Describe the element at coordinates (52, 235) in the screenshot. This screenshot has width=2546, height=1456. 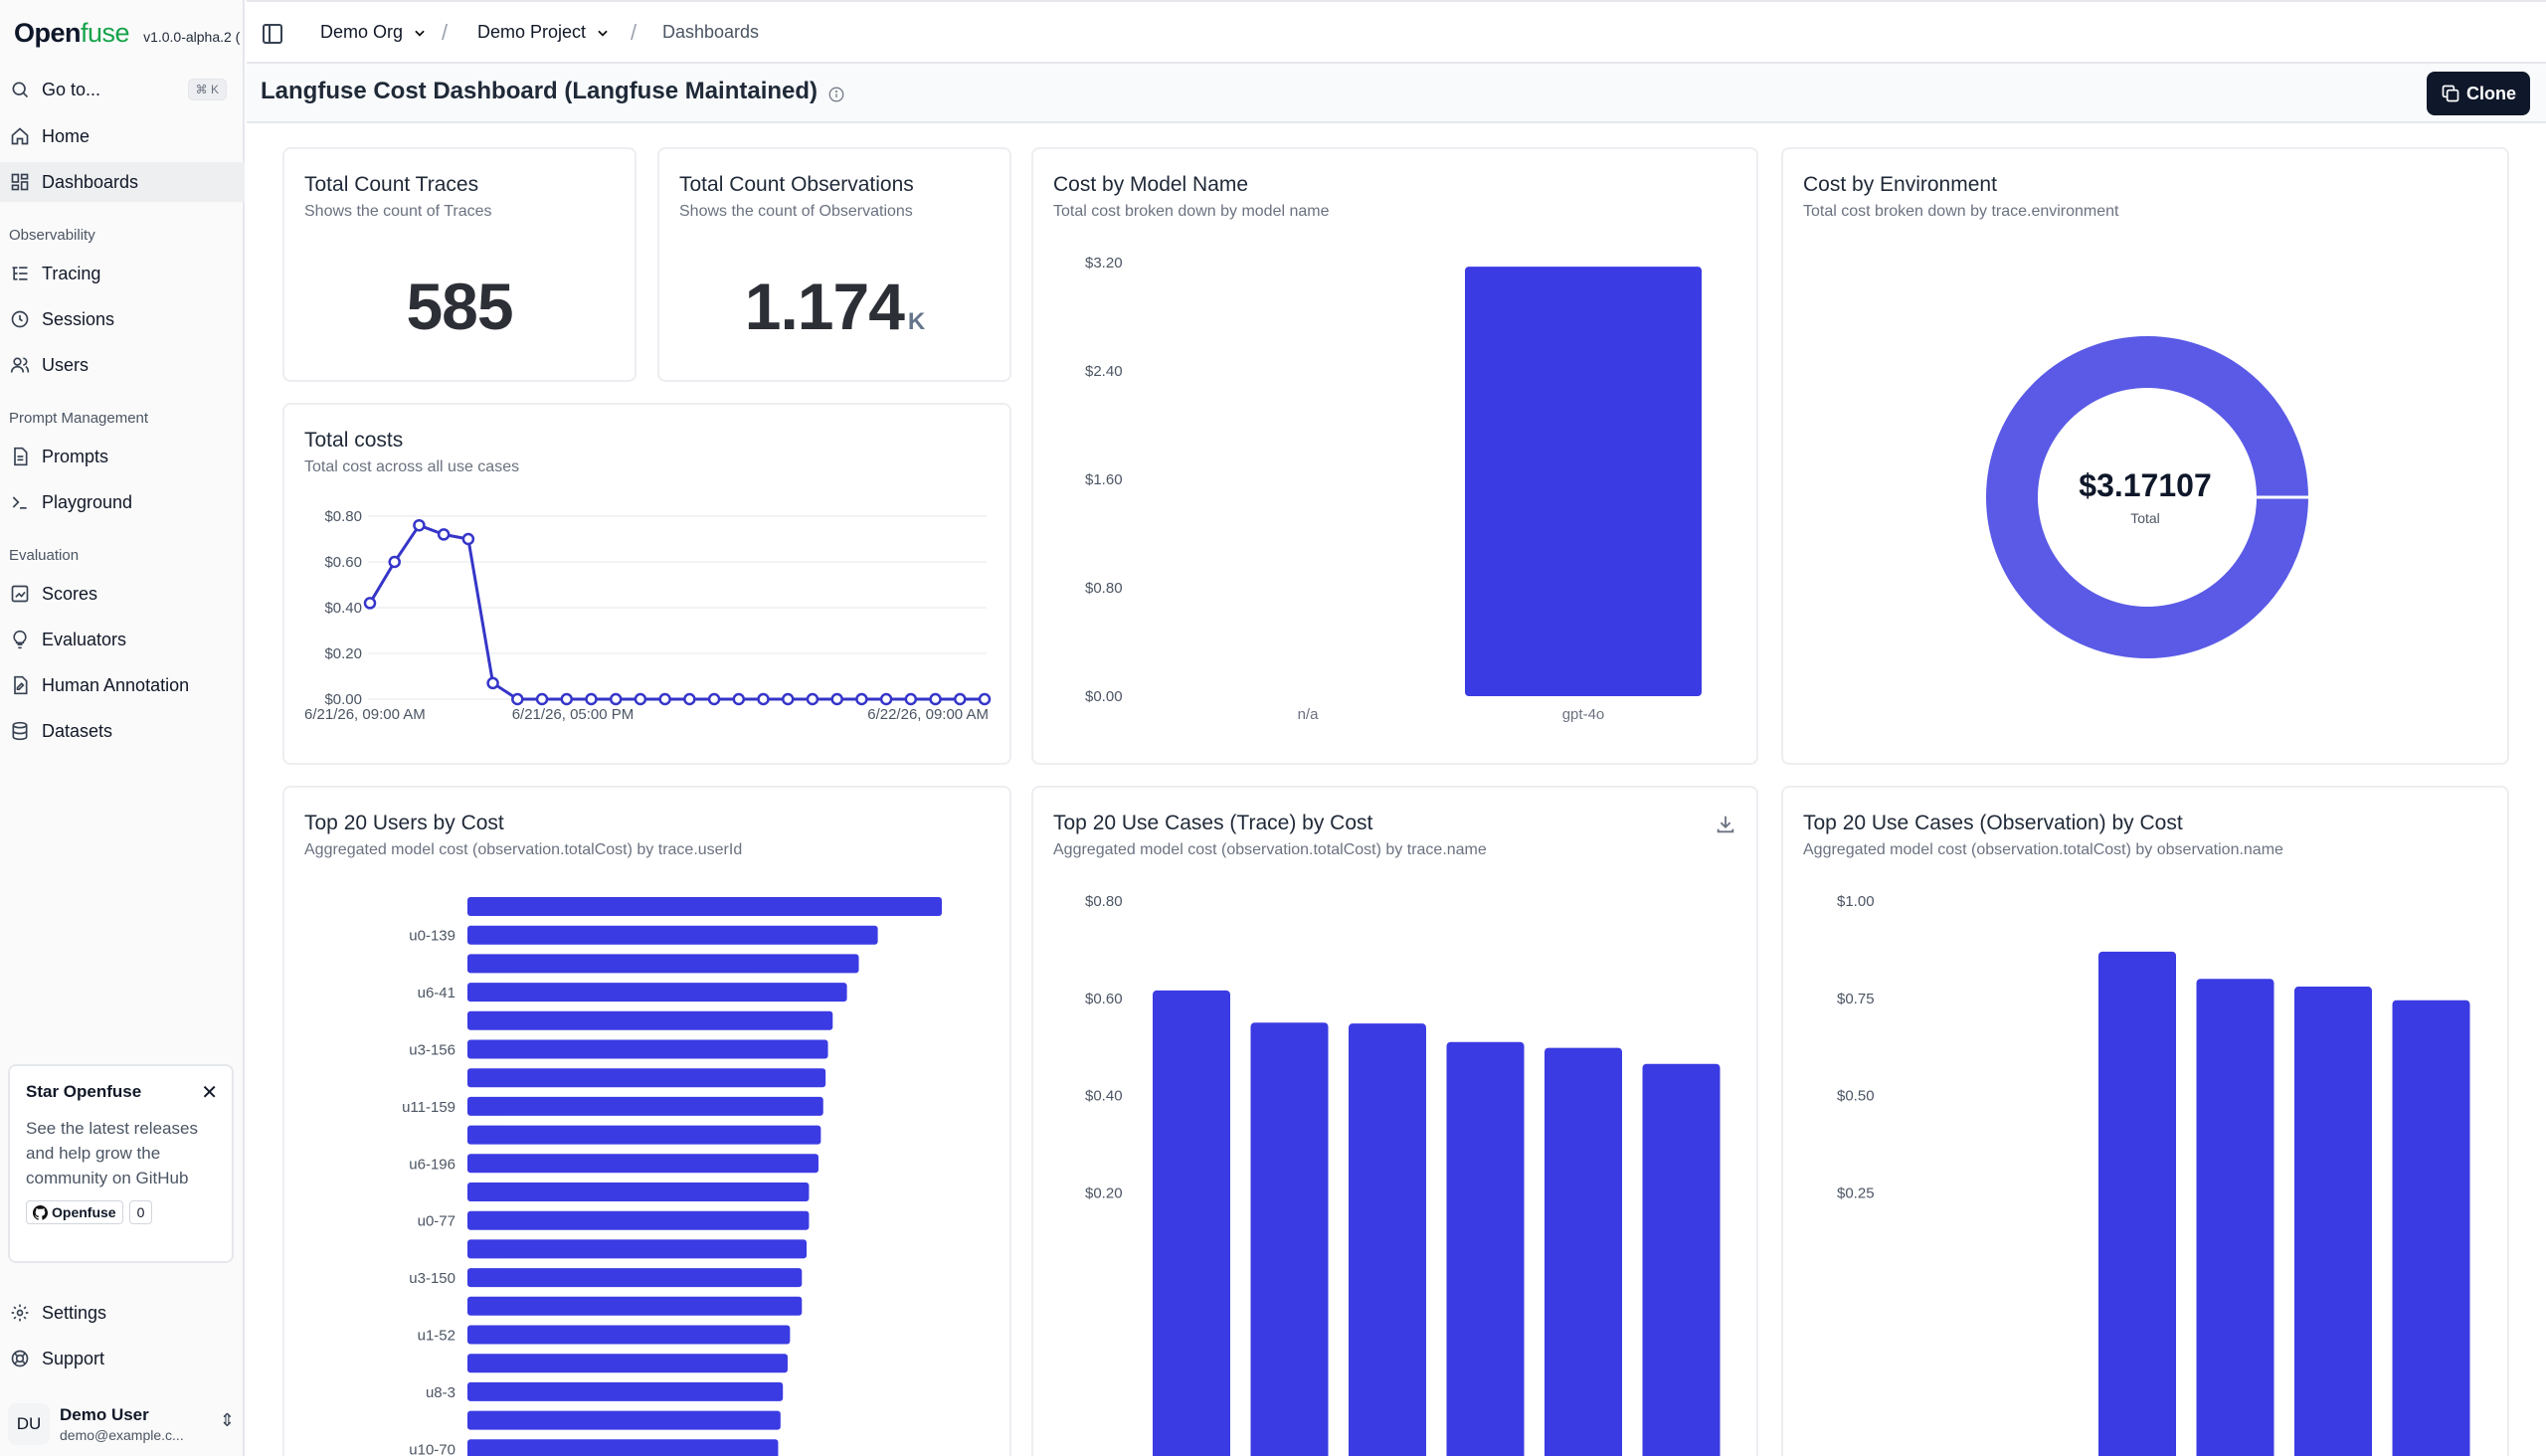
I see `section-title: Observability` at that location.